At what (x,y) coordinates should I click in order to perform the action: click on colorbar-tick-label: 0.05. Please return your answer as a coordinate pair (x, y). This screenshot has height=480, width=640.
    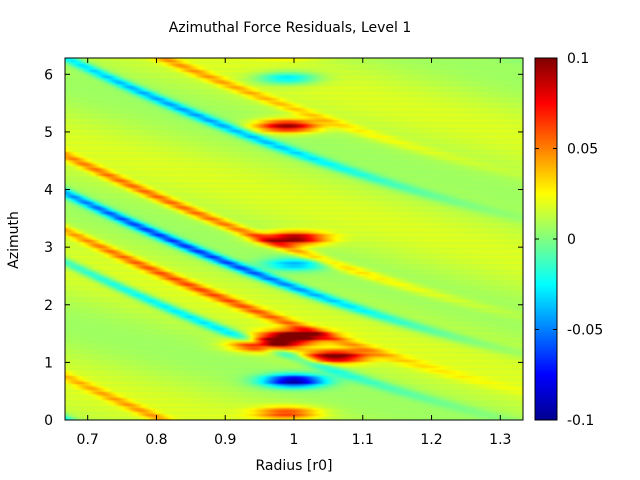
    Looking at the image, I should click on (582, 150).